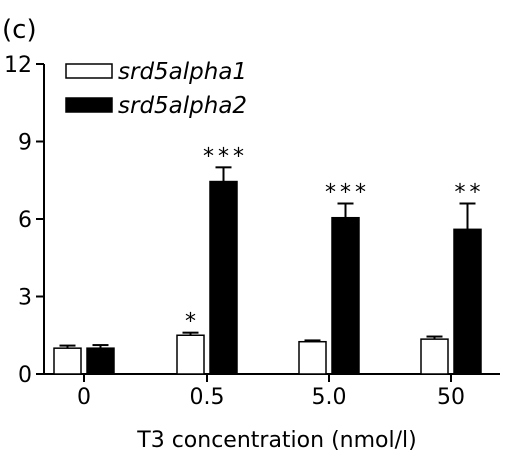 The width and height of the screenshot is (532, 470). I want to click on bar-srd5alpha2-0.5, so click(223, 277).